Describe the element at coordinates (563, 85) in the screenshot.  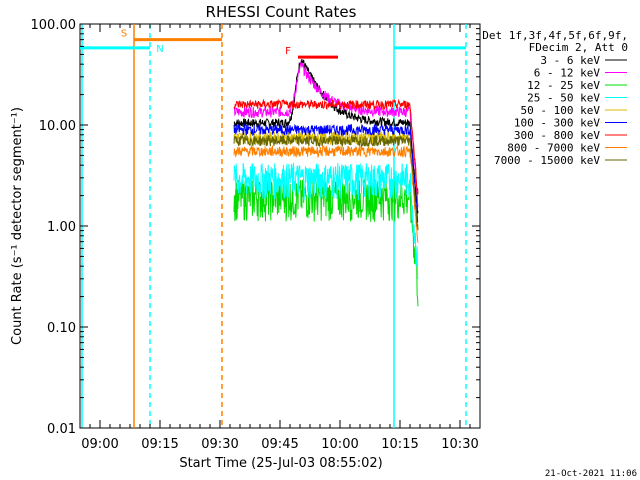
I see `legend-entry-label: 12 - 25 keV` at that location.